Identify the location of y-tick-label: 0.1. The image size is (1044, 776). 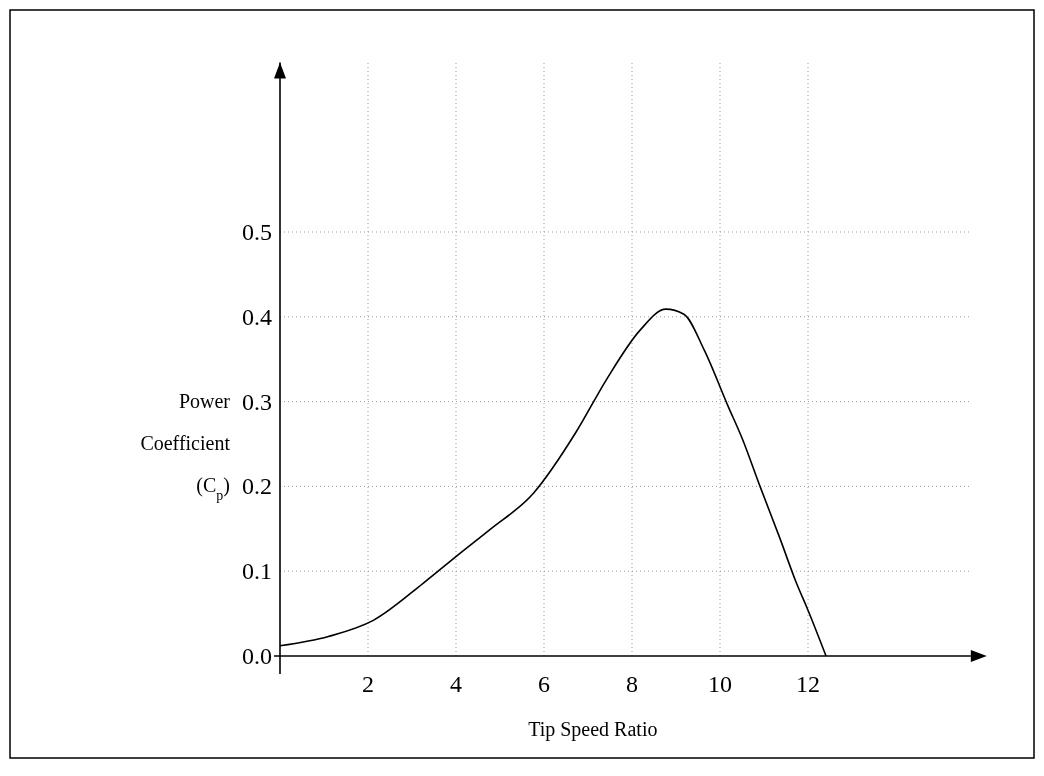
(257, 571).